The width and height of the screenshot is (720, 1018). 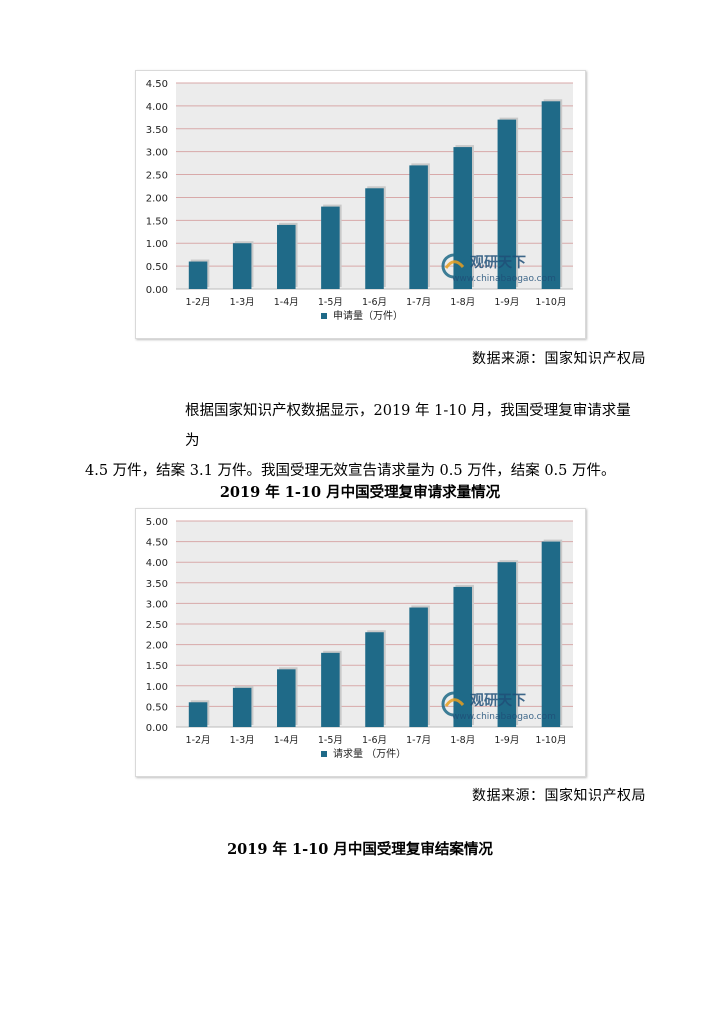 What do you see at coordinates (369, 753) in the screenshot?
I see `legend-label: 请求量 （万件）` at bounding box center [369, 753].